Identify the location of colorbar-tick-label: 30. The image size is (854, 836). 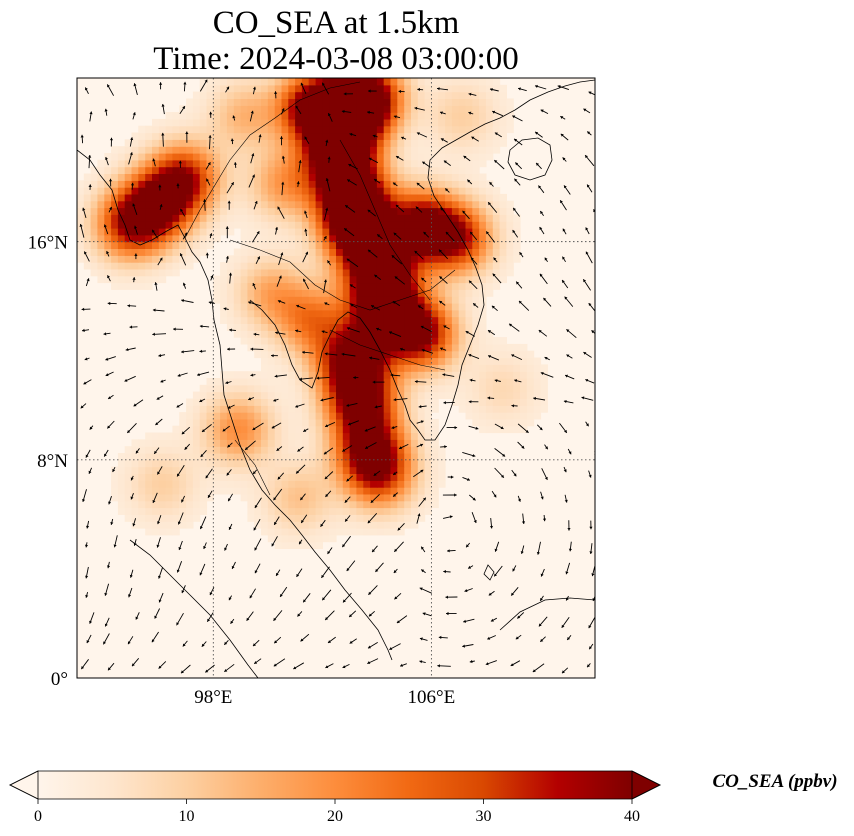
(484, 816).